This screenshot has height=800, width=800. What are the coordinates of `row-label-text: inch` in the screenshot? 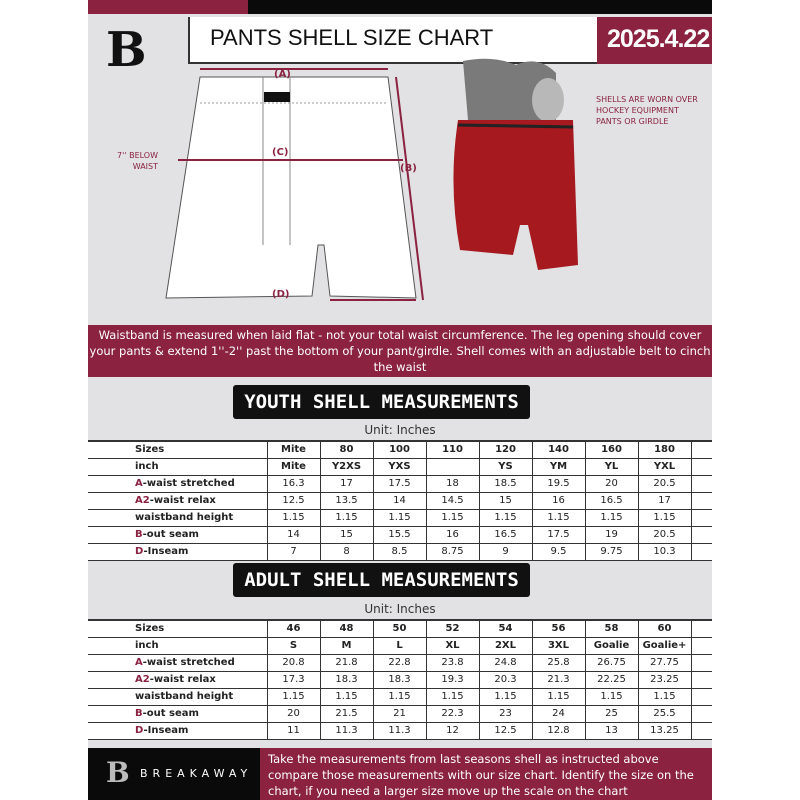 It's located at (147, 466).